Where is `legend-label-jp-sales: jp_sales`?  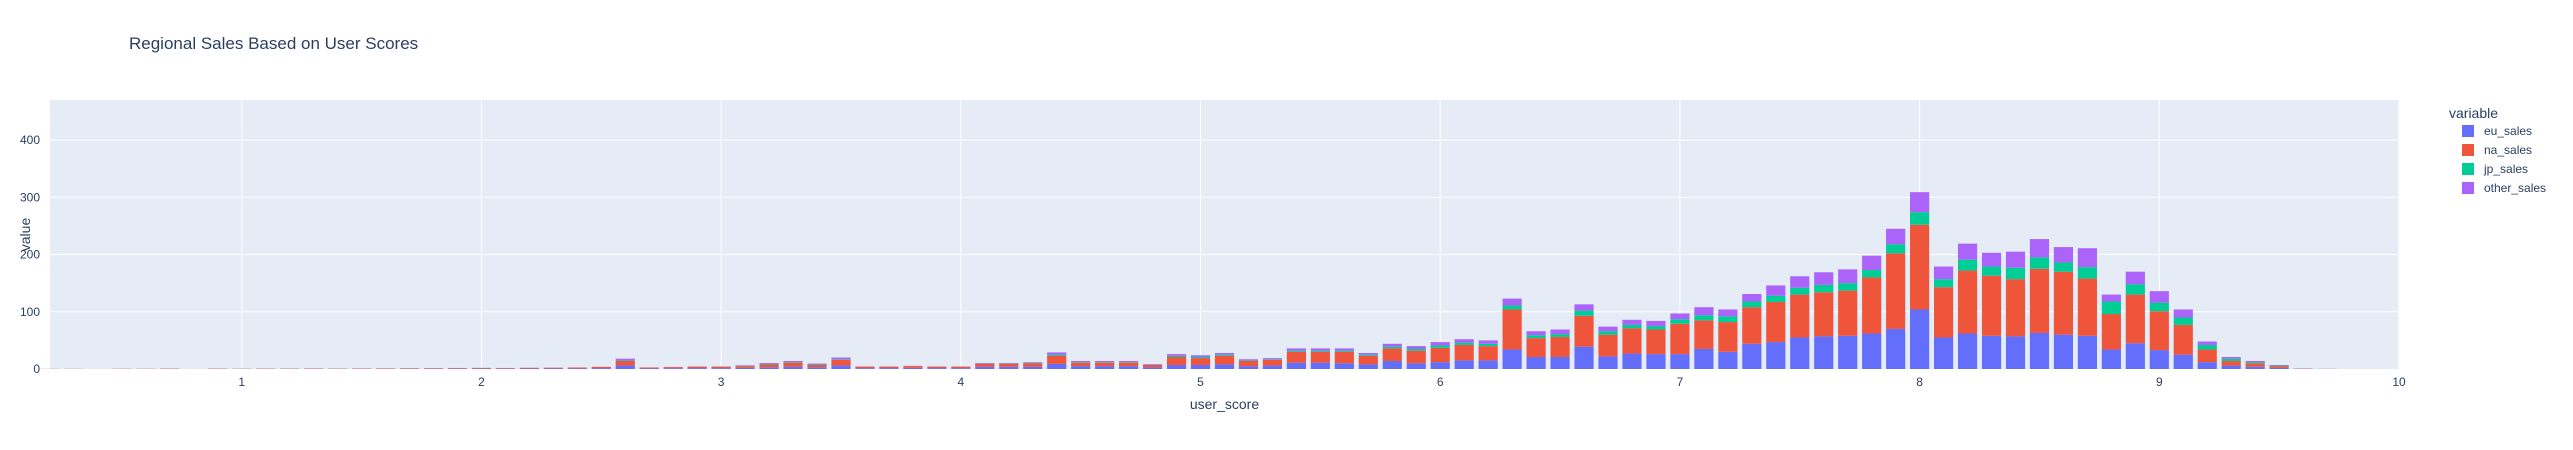 legend-label-jp-sales: jp_sales is located at coordinates (2505, 169).